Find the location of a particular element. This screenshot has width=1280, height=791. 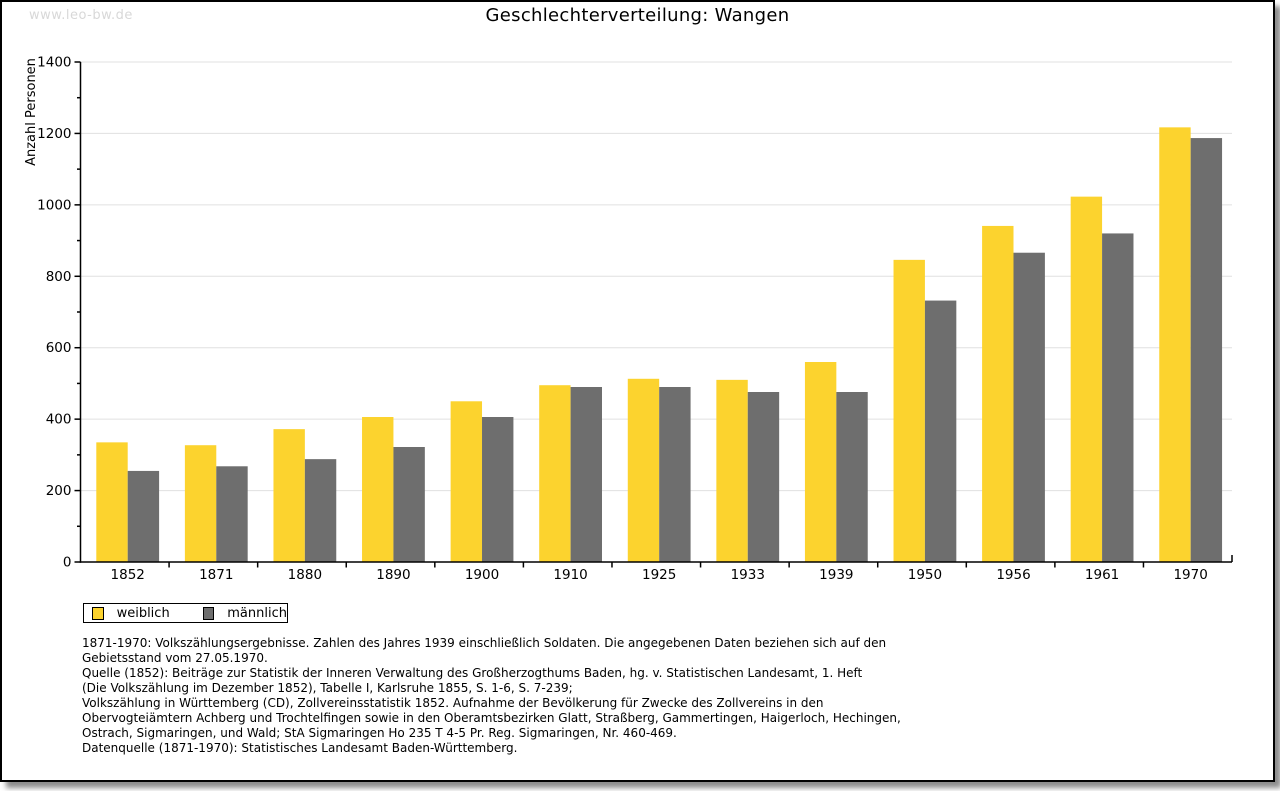

y-axis-title: Anzahl Personen is located at coordinates (31, 112).